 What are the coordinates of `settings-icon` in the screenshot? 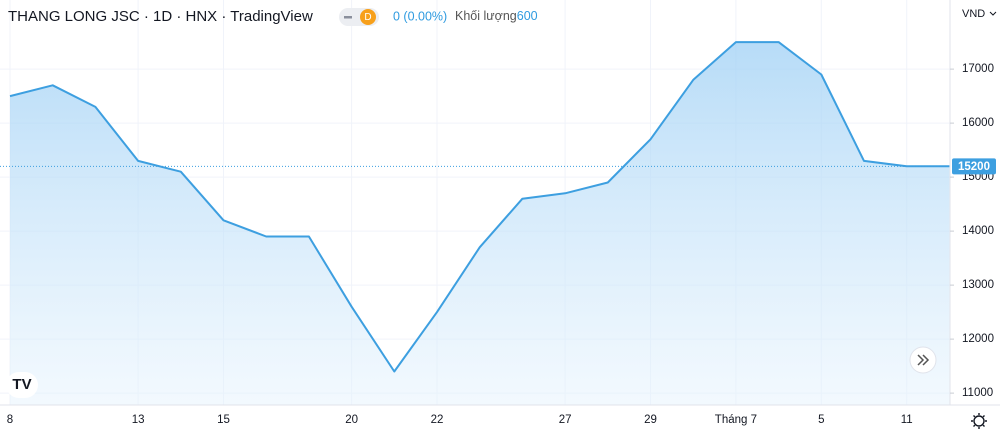 It's located at (979, 421).